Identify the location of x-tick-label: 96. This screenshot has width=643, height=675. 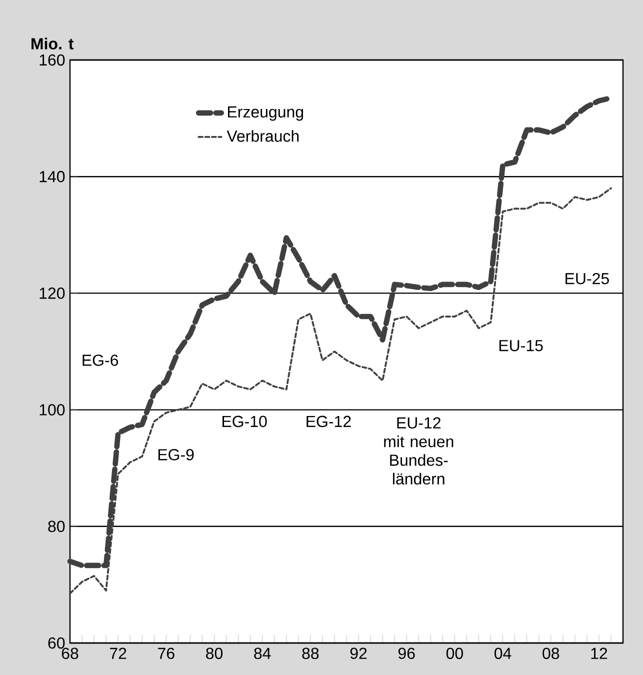
(406, 654).